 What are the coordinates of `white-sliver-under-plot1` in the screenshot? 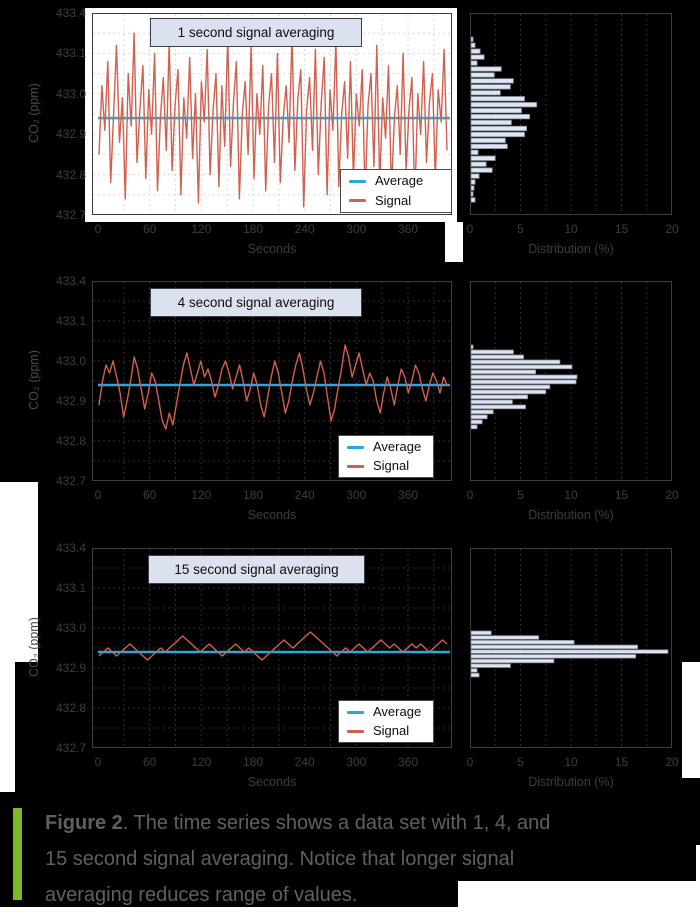 It's located at (454, 242).